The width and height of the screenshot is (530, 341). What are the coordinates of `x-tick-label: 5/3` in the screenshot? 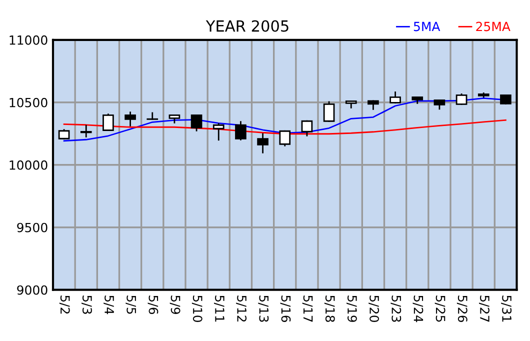 It's located at (87, 305).